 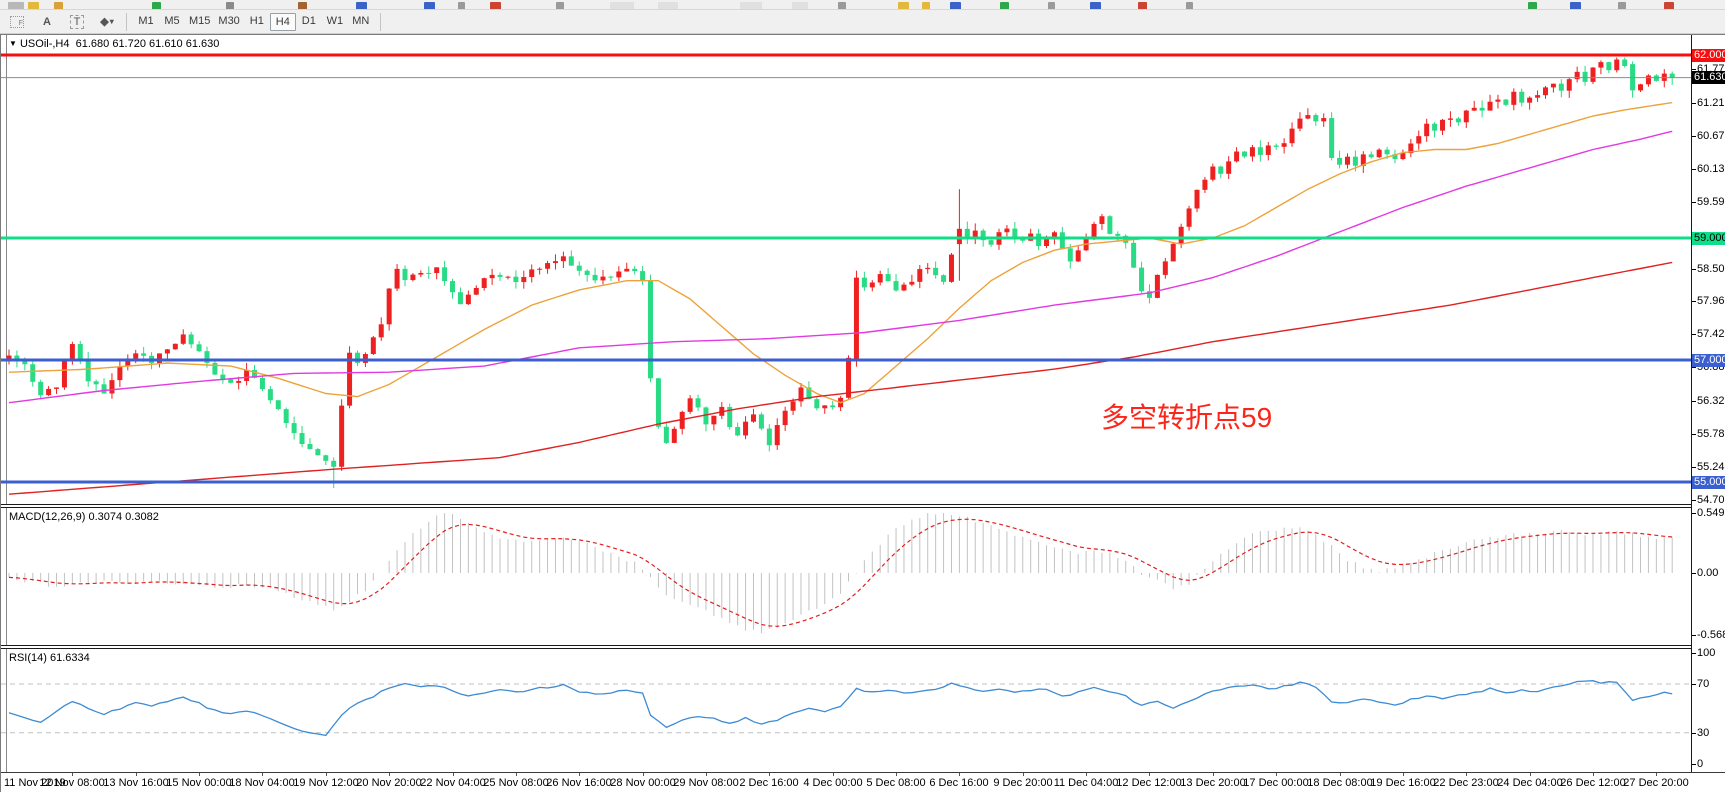 What do you see at coordinates (896, 783) in the screenshot?
I see `time-label: 5 Dec 08:00` at bounding box center [896, 783].